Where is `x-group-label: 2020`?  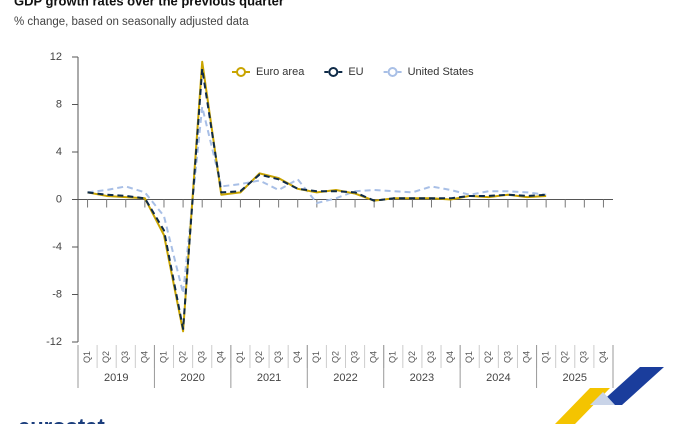 x-group-label: 2020 is located at coordinates (192, 378).